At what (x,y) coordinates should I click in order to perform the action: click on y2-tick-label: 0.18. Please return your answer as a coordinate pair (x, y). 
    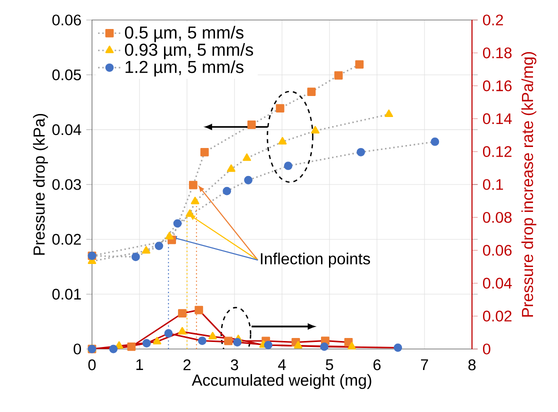
    Looking at the image, I should click on (497, 52).